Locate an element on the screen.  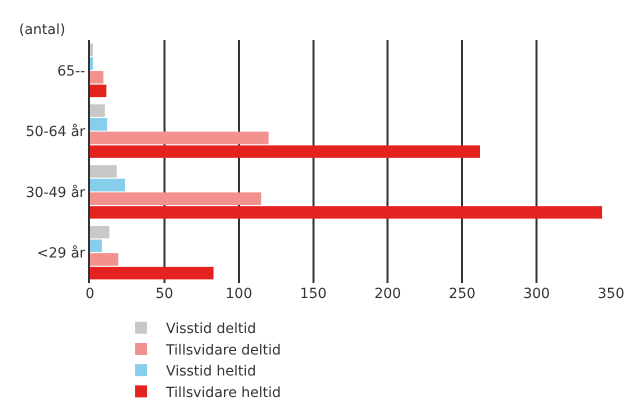
legend-label: Tillsvidare heltid is located at coordinates (223, 392).